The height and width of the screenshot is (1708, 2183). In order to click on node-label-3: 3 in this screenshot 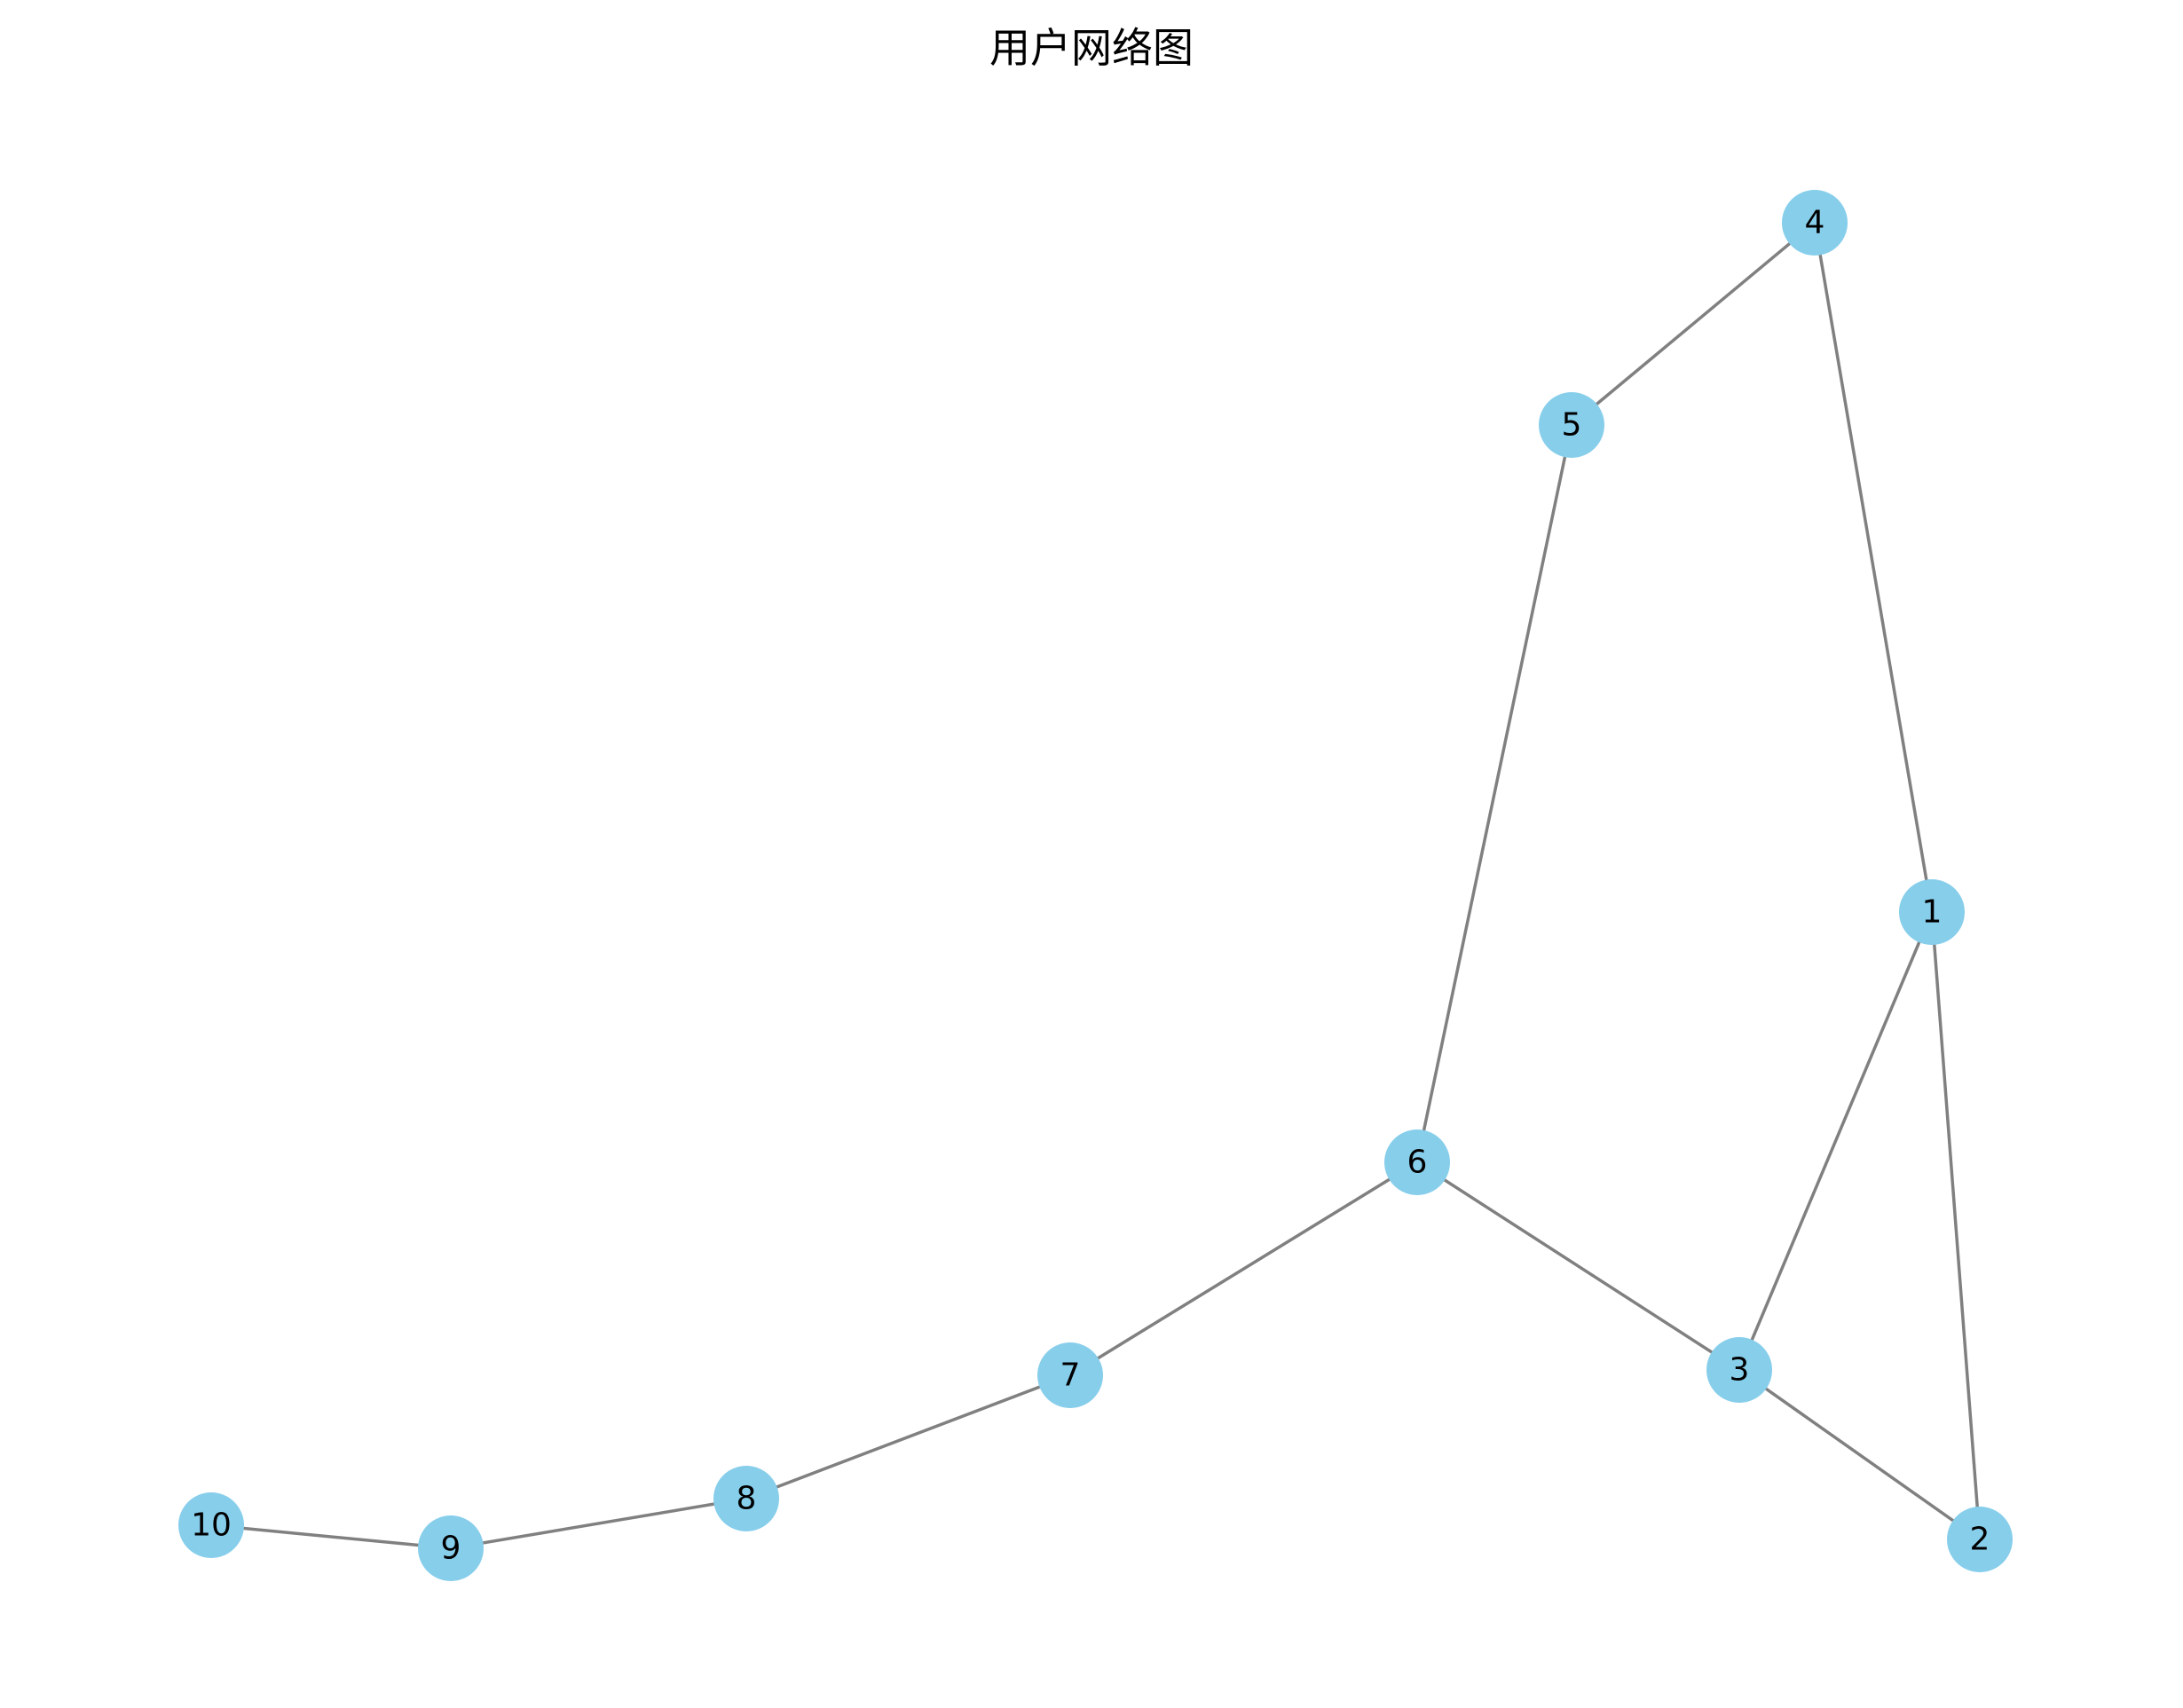, I will do `click(1740, 1371)`.